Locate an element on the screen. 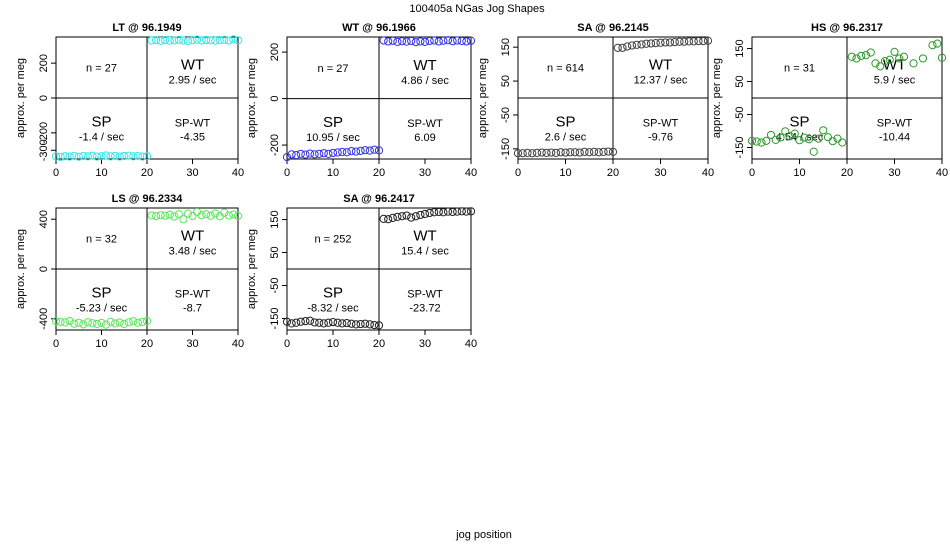 The image size is (950, 550). sp-rate: 2.6 / sec is located at coordinates (566, 138).